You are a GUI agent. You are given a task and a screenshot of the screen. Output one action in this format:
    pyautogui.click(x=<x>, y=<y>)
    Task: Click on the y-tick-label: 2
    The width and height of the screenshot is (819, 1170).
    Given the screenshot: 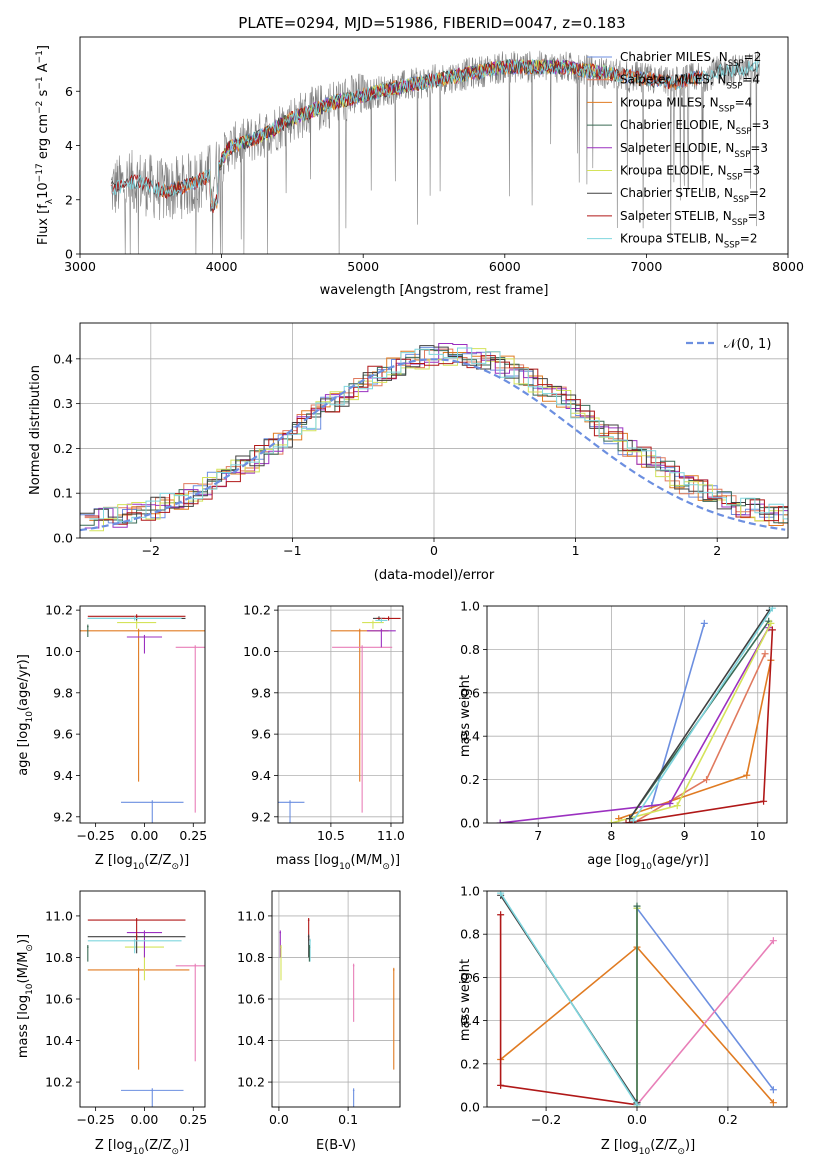 What is the action you would take?
    pyautogui.click(x=69, y=199)
    